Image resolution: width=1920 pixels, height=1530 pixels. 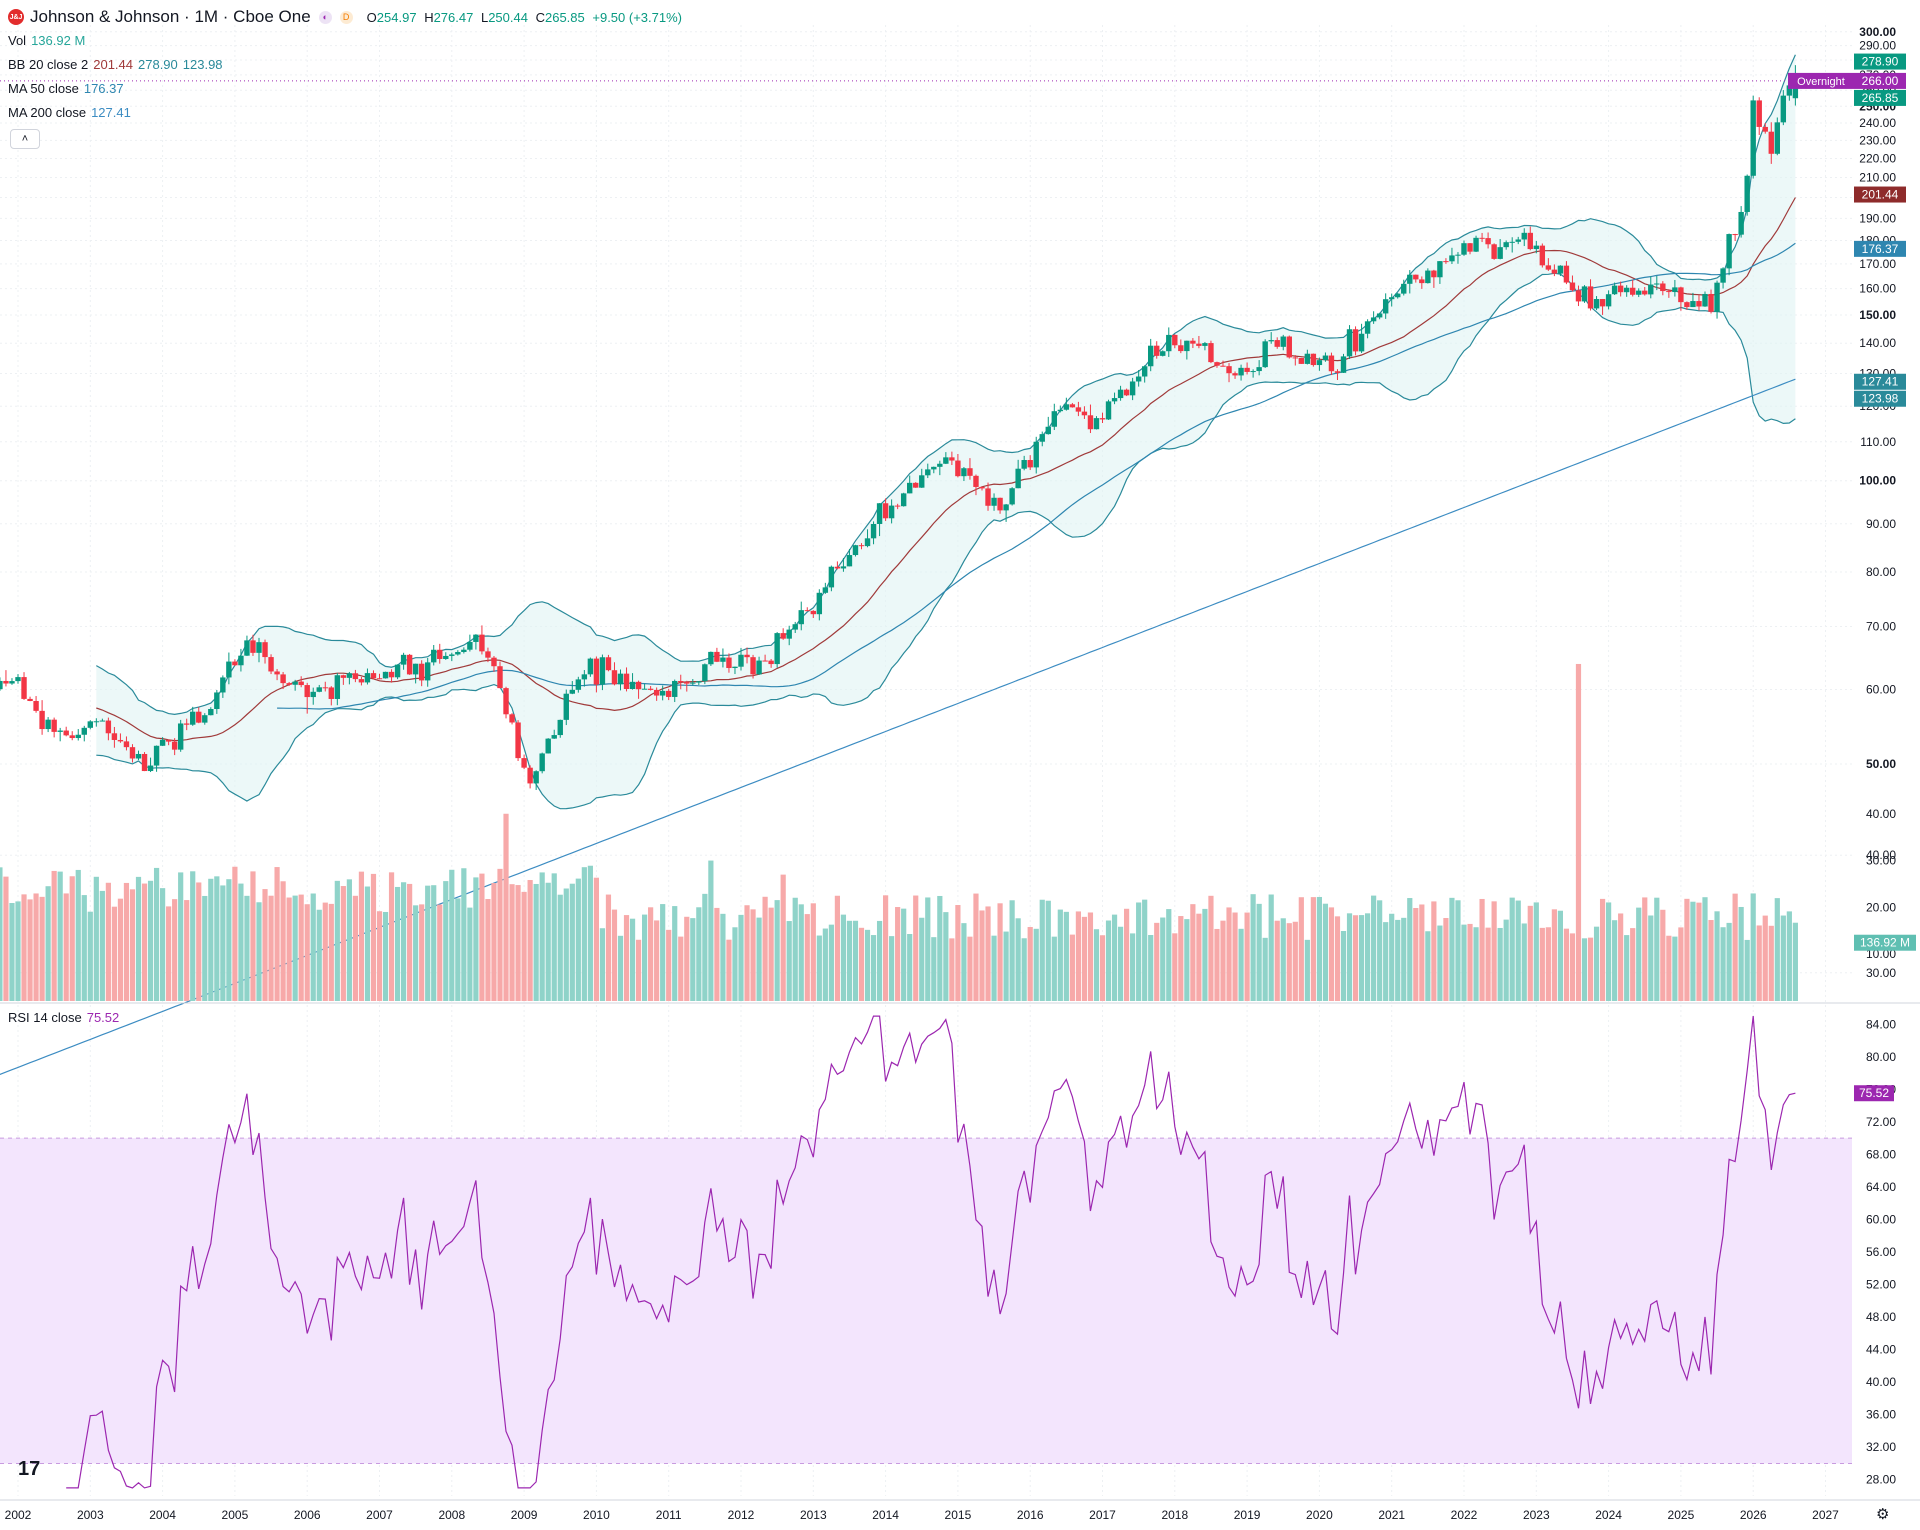 What do you see at coordinates (669, 1515) in the screenshot?
I see `time-tick-label: 2011` at bounding box center [669, 1515].